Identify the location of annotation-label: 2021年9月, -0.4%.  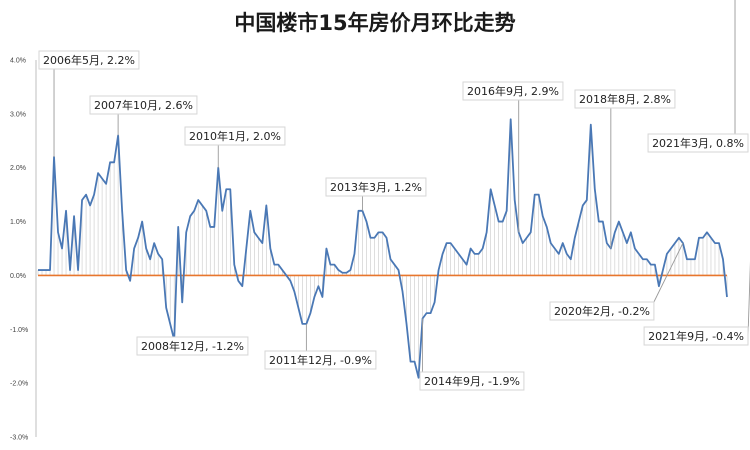
(696, 336).